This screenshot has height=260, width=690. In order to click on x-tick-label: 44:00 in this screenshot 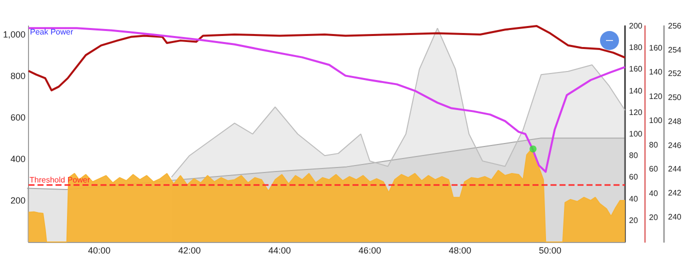, I will do `click(279, 251)`.